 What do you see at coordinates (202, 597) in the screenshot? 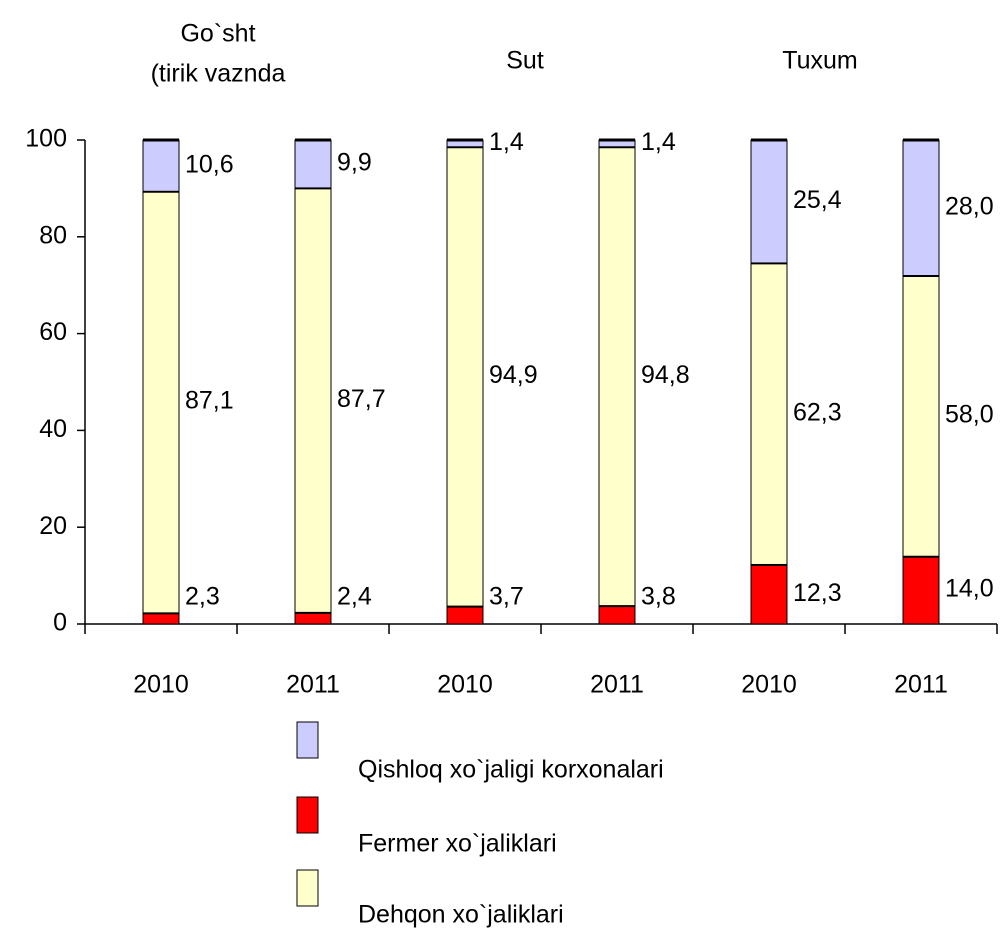
I see `data-label: 2,3` at bounding box center [202, 597].